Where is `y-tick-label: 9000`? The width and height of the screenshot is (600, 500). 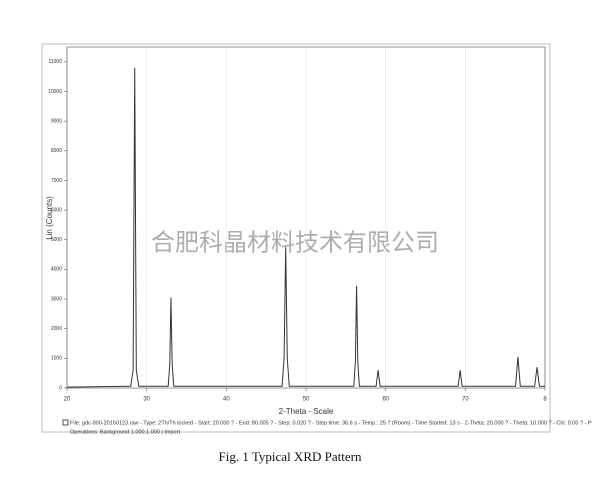
y-tick-label: 9000 is located at coordinates (56, 121).